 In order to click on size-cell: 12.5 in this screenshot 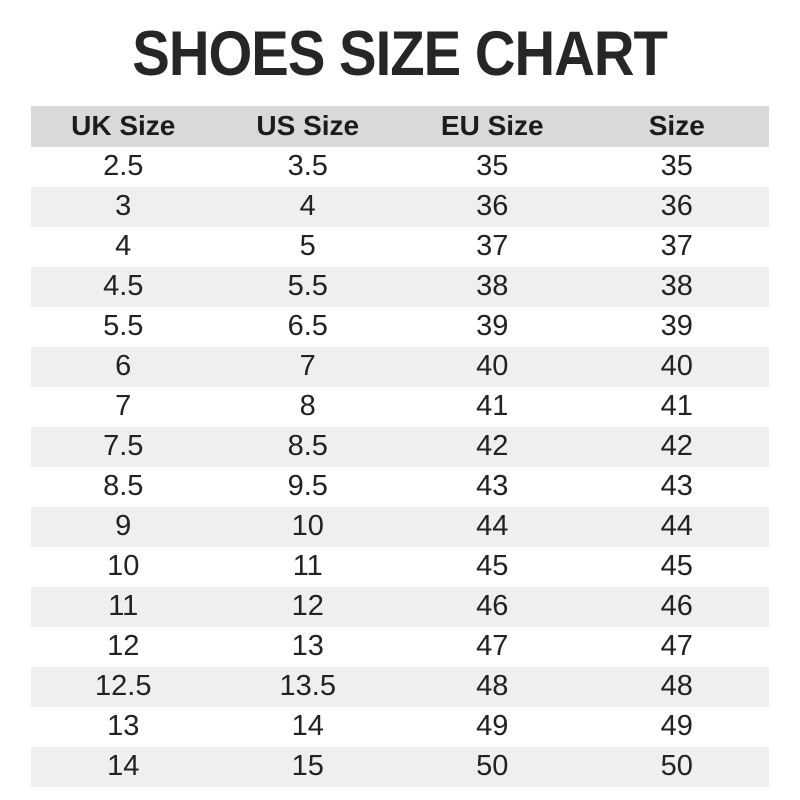, I will do `click(123, 686)`.